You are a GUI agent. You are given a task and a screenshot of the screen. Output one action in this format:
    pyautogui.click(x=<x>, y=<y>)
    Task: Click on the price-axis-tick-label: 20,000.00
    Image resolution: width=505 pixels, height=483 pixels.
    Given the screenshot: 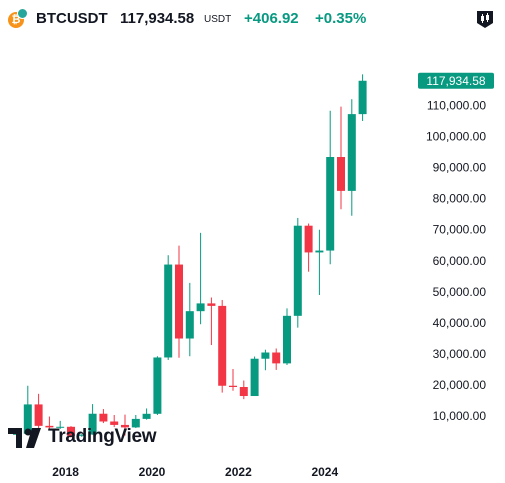 What is the action you would take?
    pyautogui.click(x=460, y=385)
    